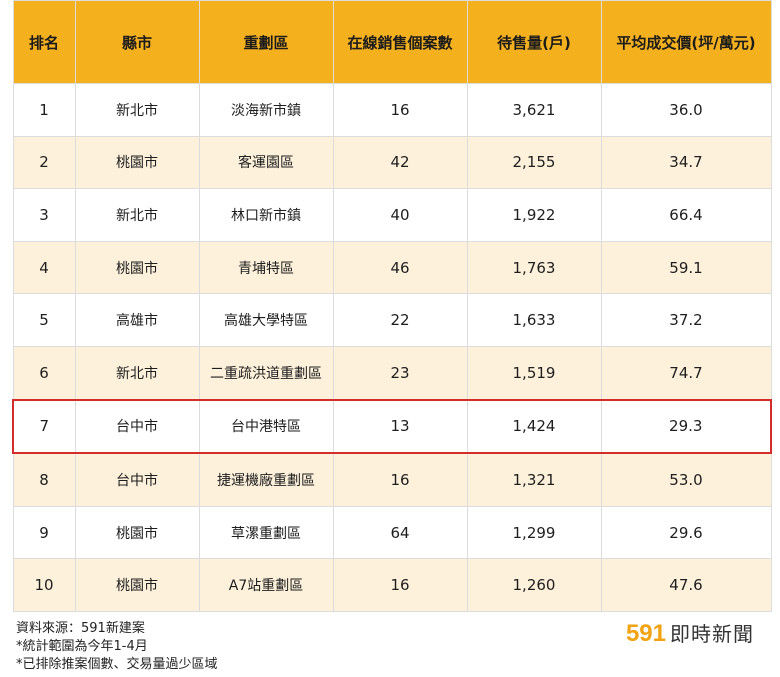  Describe the element at coordinates (44, 42) in the screenshot. I see `header-rank: 排名` at that location.